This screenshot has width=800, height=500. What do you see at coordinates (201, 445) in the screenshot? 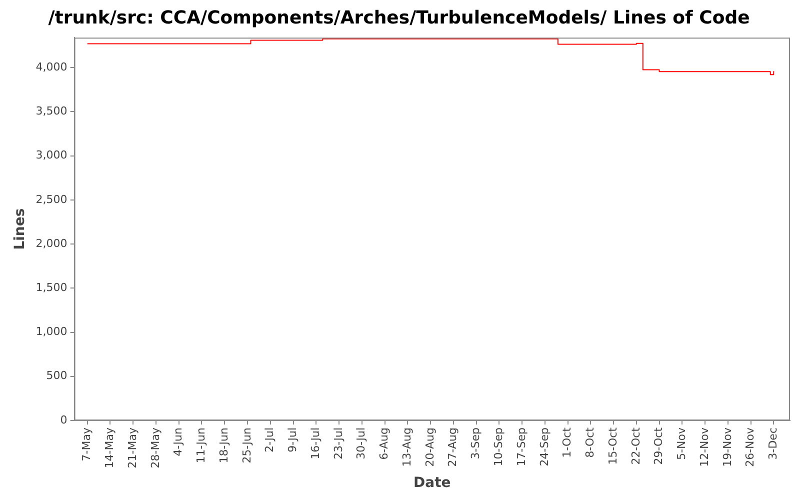
I see `x-tick-label: 11-Jun` at bounding box center [201, 445].